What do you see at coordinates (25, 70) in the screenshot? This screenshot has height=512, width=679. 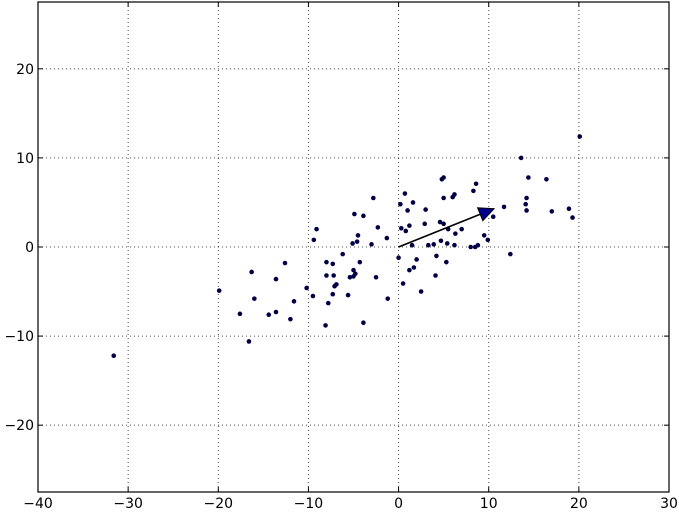 I see `y-tick-label: 20` at bounding box center [25, 70].